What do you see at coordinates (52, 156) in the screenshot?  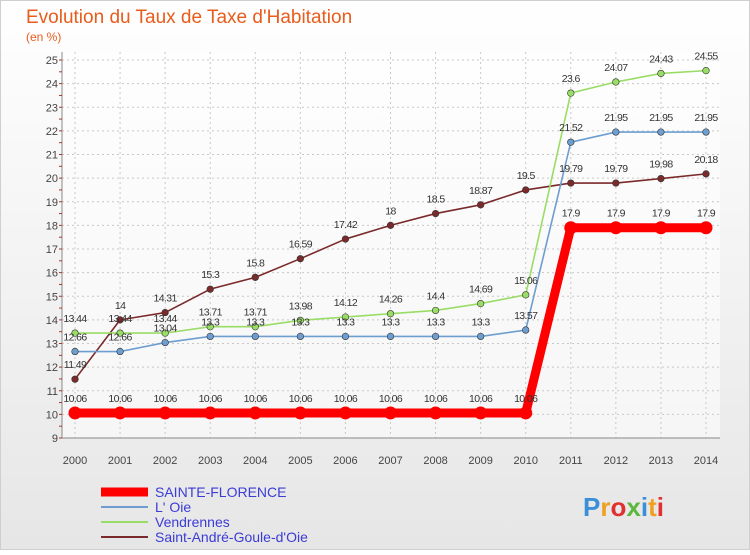 I see `y-tick-label: 21` at bounding box center [52, 156].